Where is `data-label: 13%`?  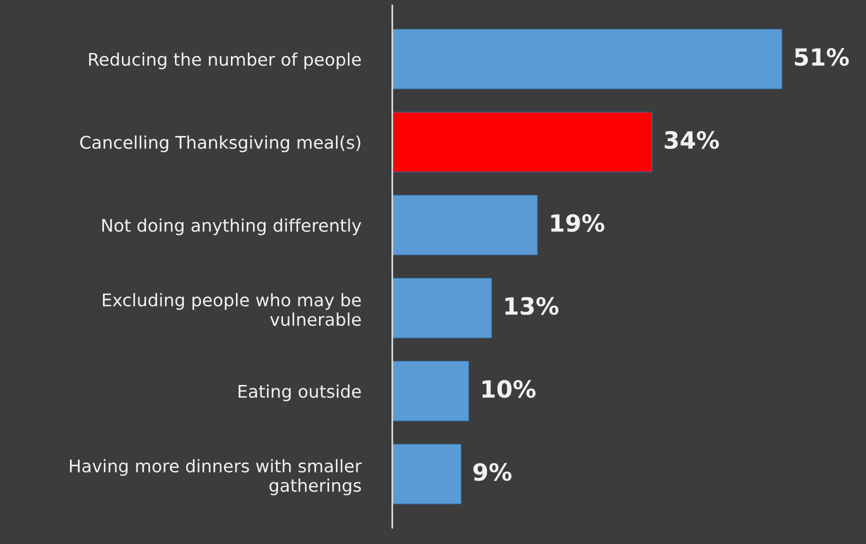
data-label: 13% is located at coordinates (532, 306).